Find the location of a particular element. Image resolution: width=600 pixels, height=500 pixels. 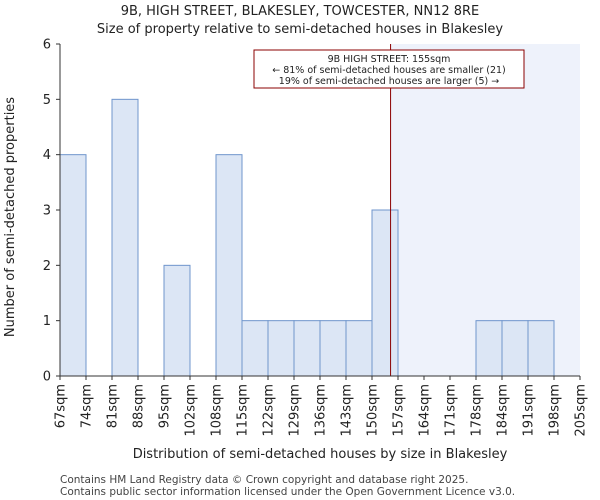

x-tick-label: 129sqm is located at coordinates (295, 410).